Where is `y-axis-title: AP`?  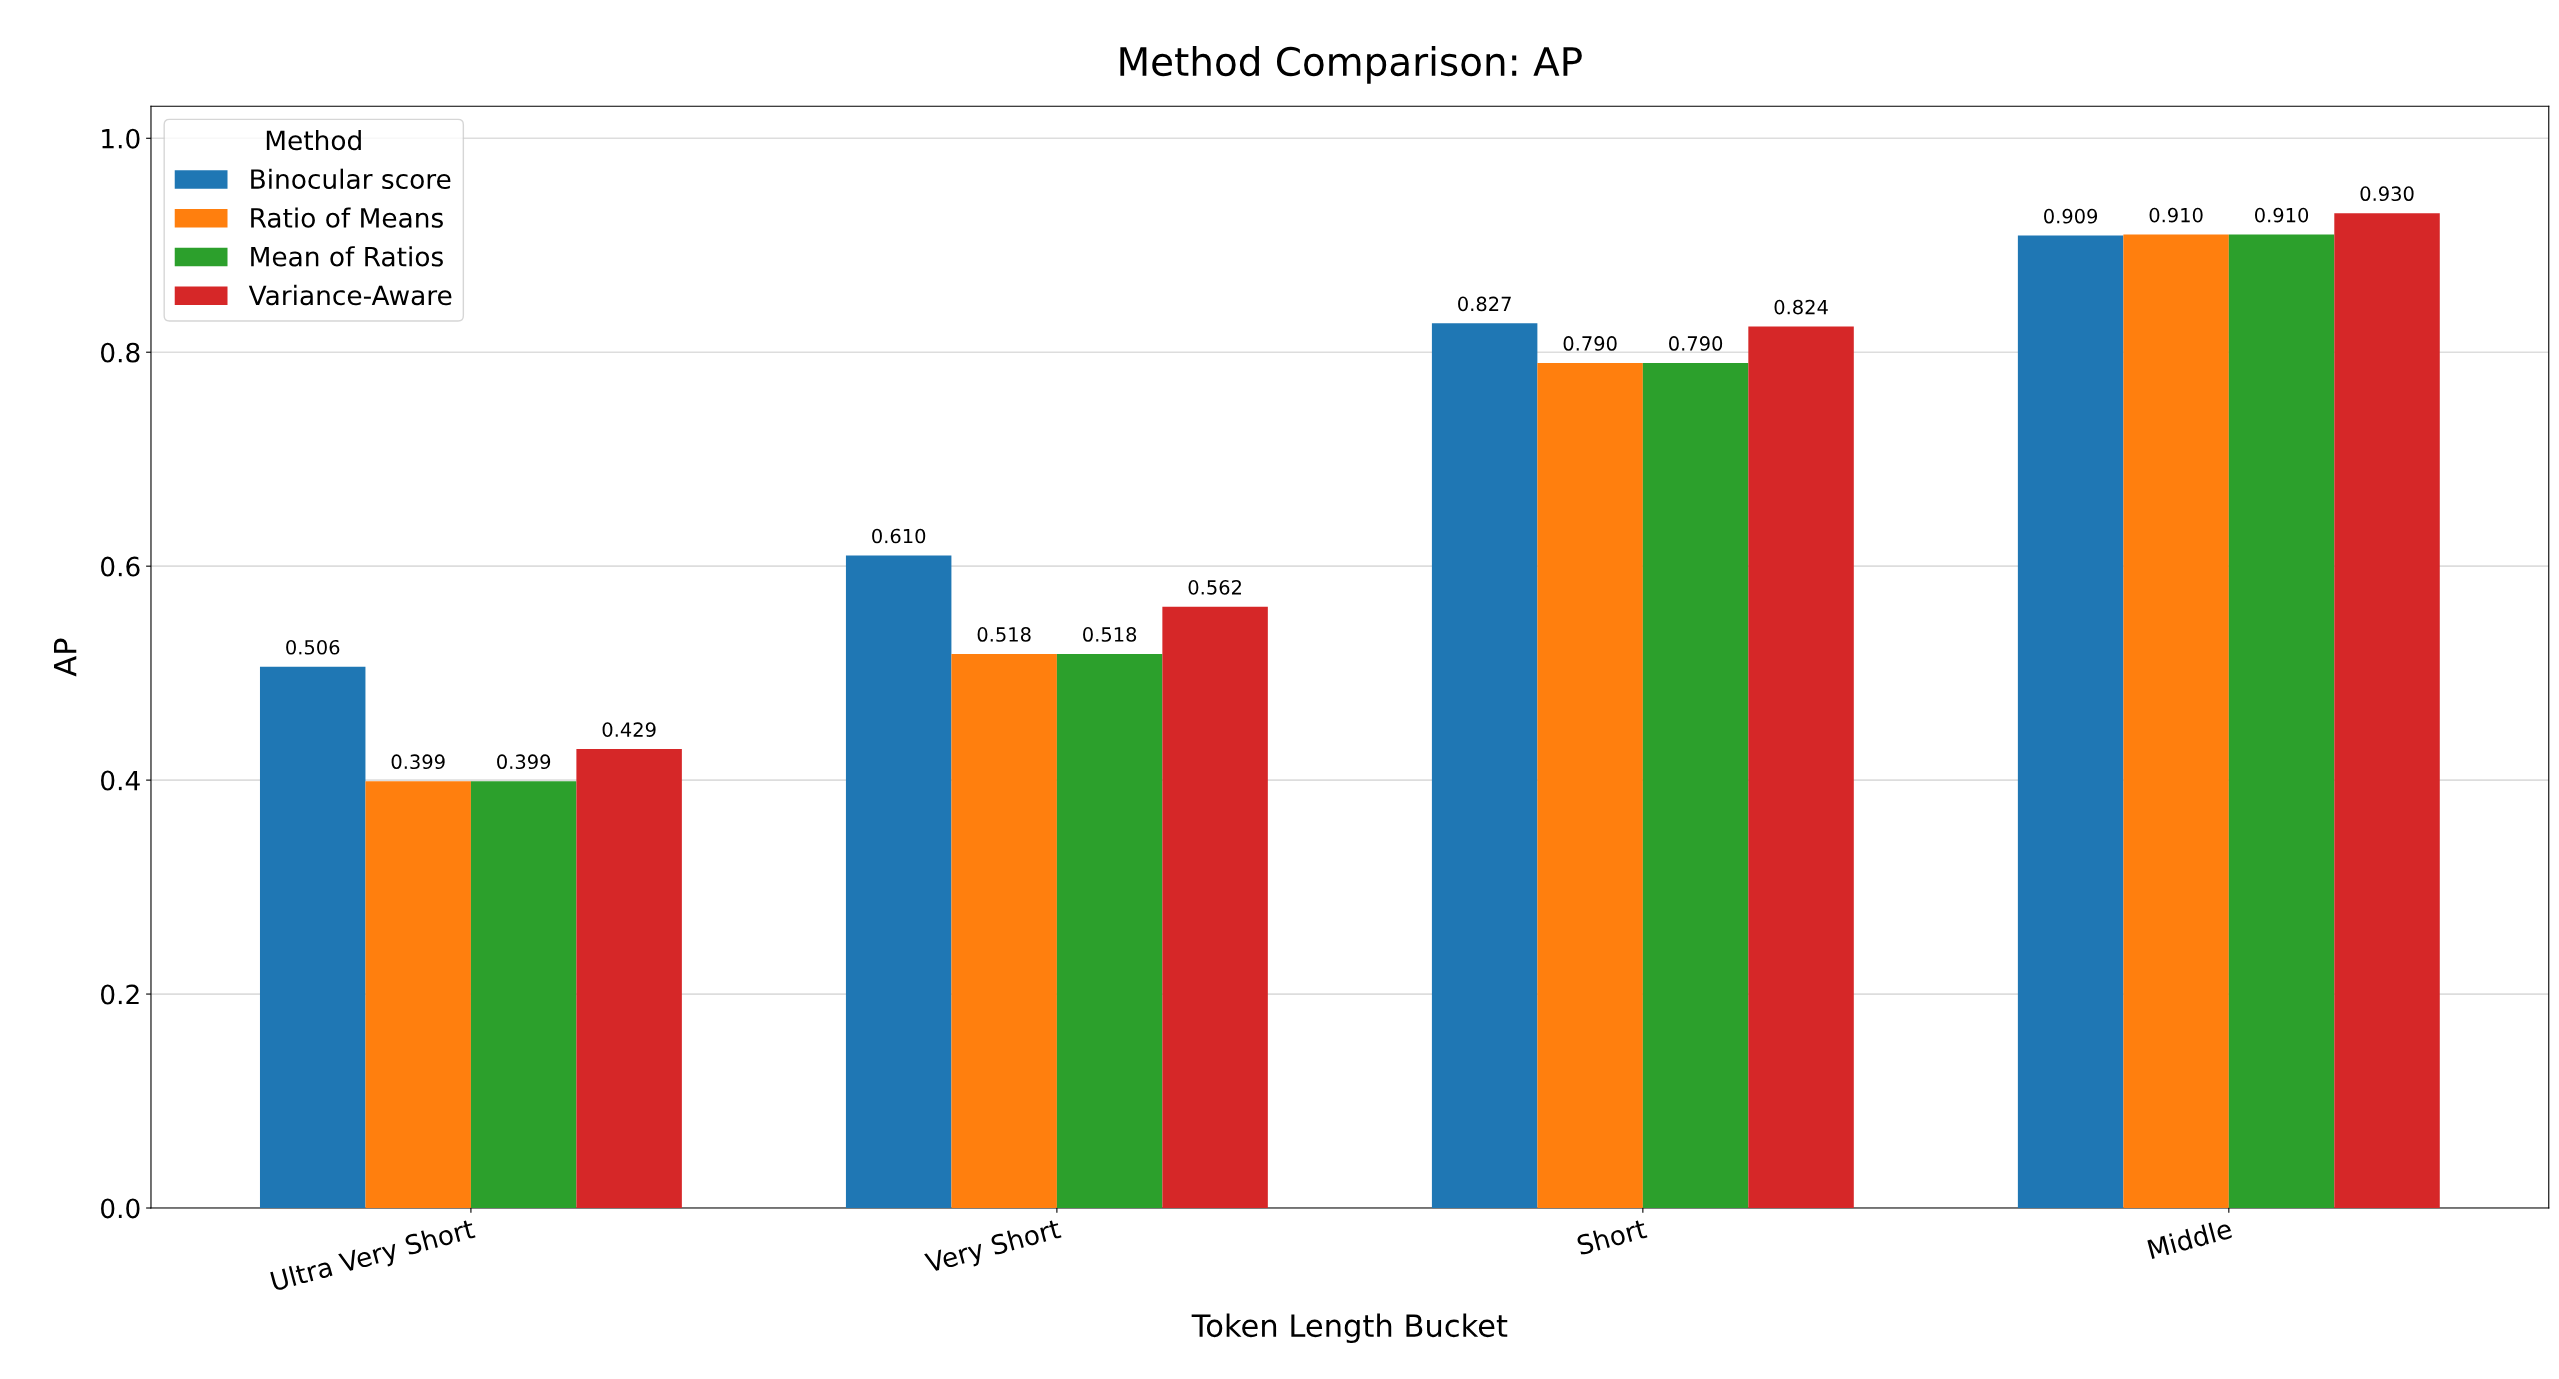 y-axis-title: AP is located at coordinates (65, 657).